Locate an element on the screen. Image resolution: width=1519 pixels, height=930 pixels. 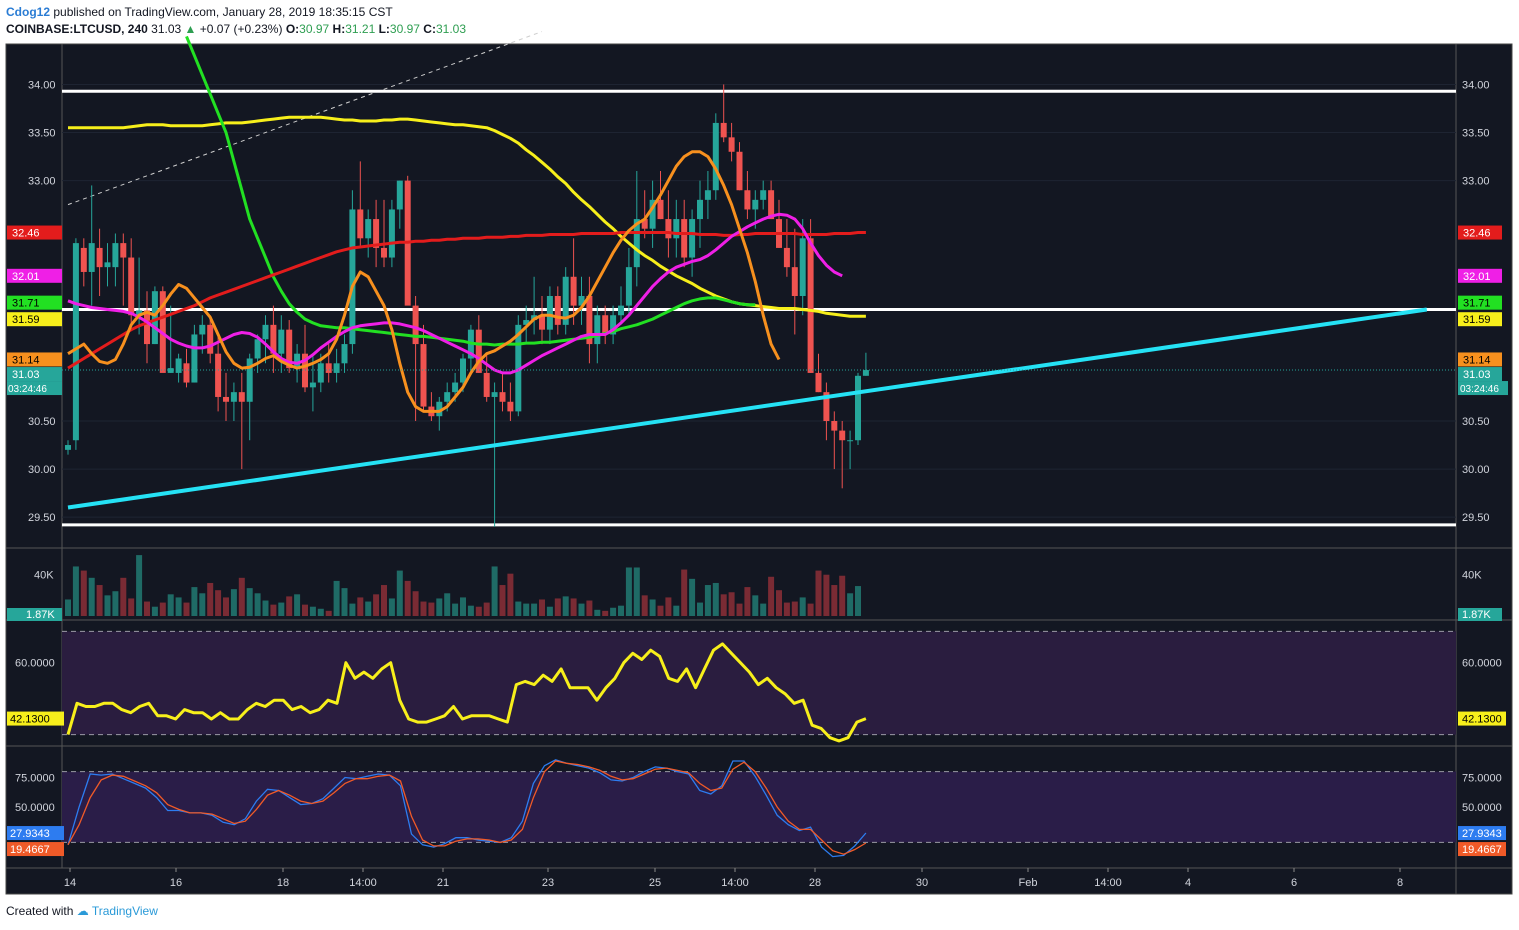
countdown-right-box is located at coordinates (1483, 388).